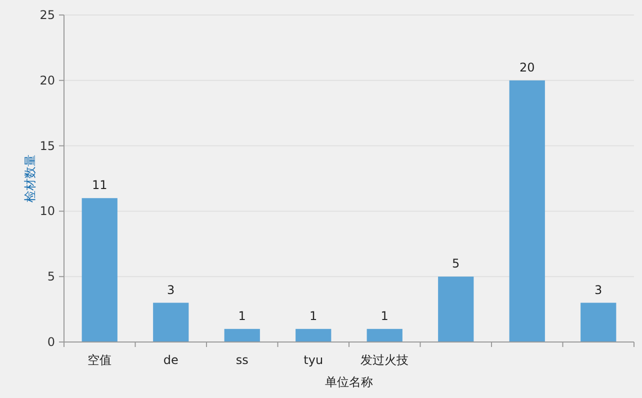 The image size is (642, 398). Describe the element at coordinates (314, 360) in the screenshot. I see `x-tick-label: tyu` at that location.